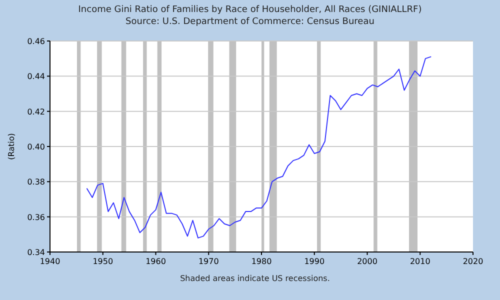 The image size is (500, 300). What do you see at coordinates (36, 41) in the screenshot?
I see `y-tick-label: 0.46` at bounding box center [36, 41].